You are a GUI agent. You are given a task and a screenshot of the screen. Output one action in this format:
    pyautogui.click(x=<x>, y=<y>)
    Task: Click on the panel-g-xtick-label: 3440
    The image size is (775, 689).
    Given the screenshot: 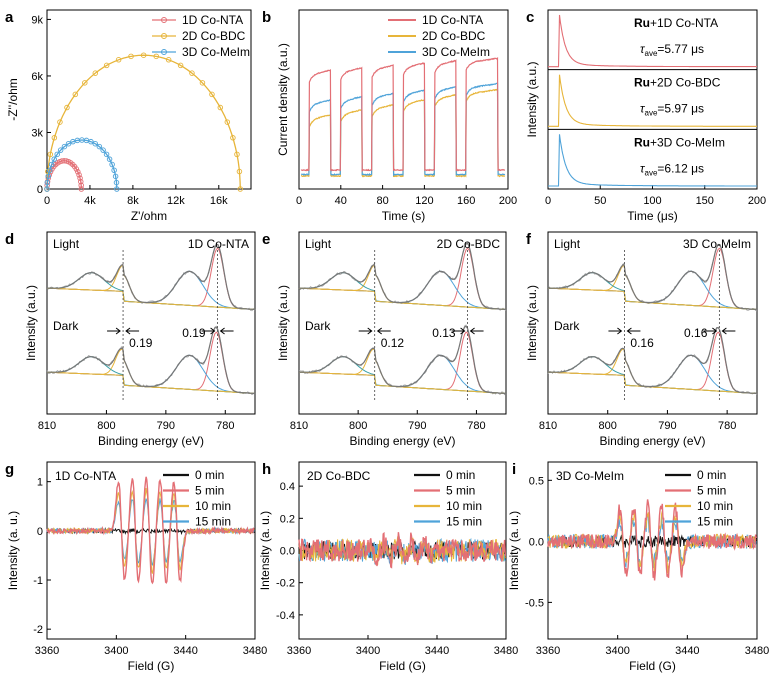 What is the action you would take?
    pyautogui.click(x=185, y=651)
    